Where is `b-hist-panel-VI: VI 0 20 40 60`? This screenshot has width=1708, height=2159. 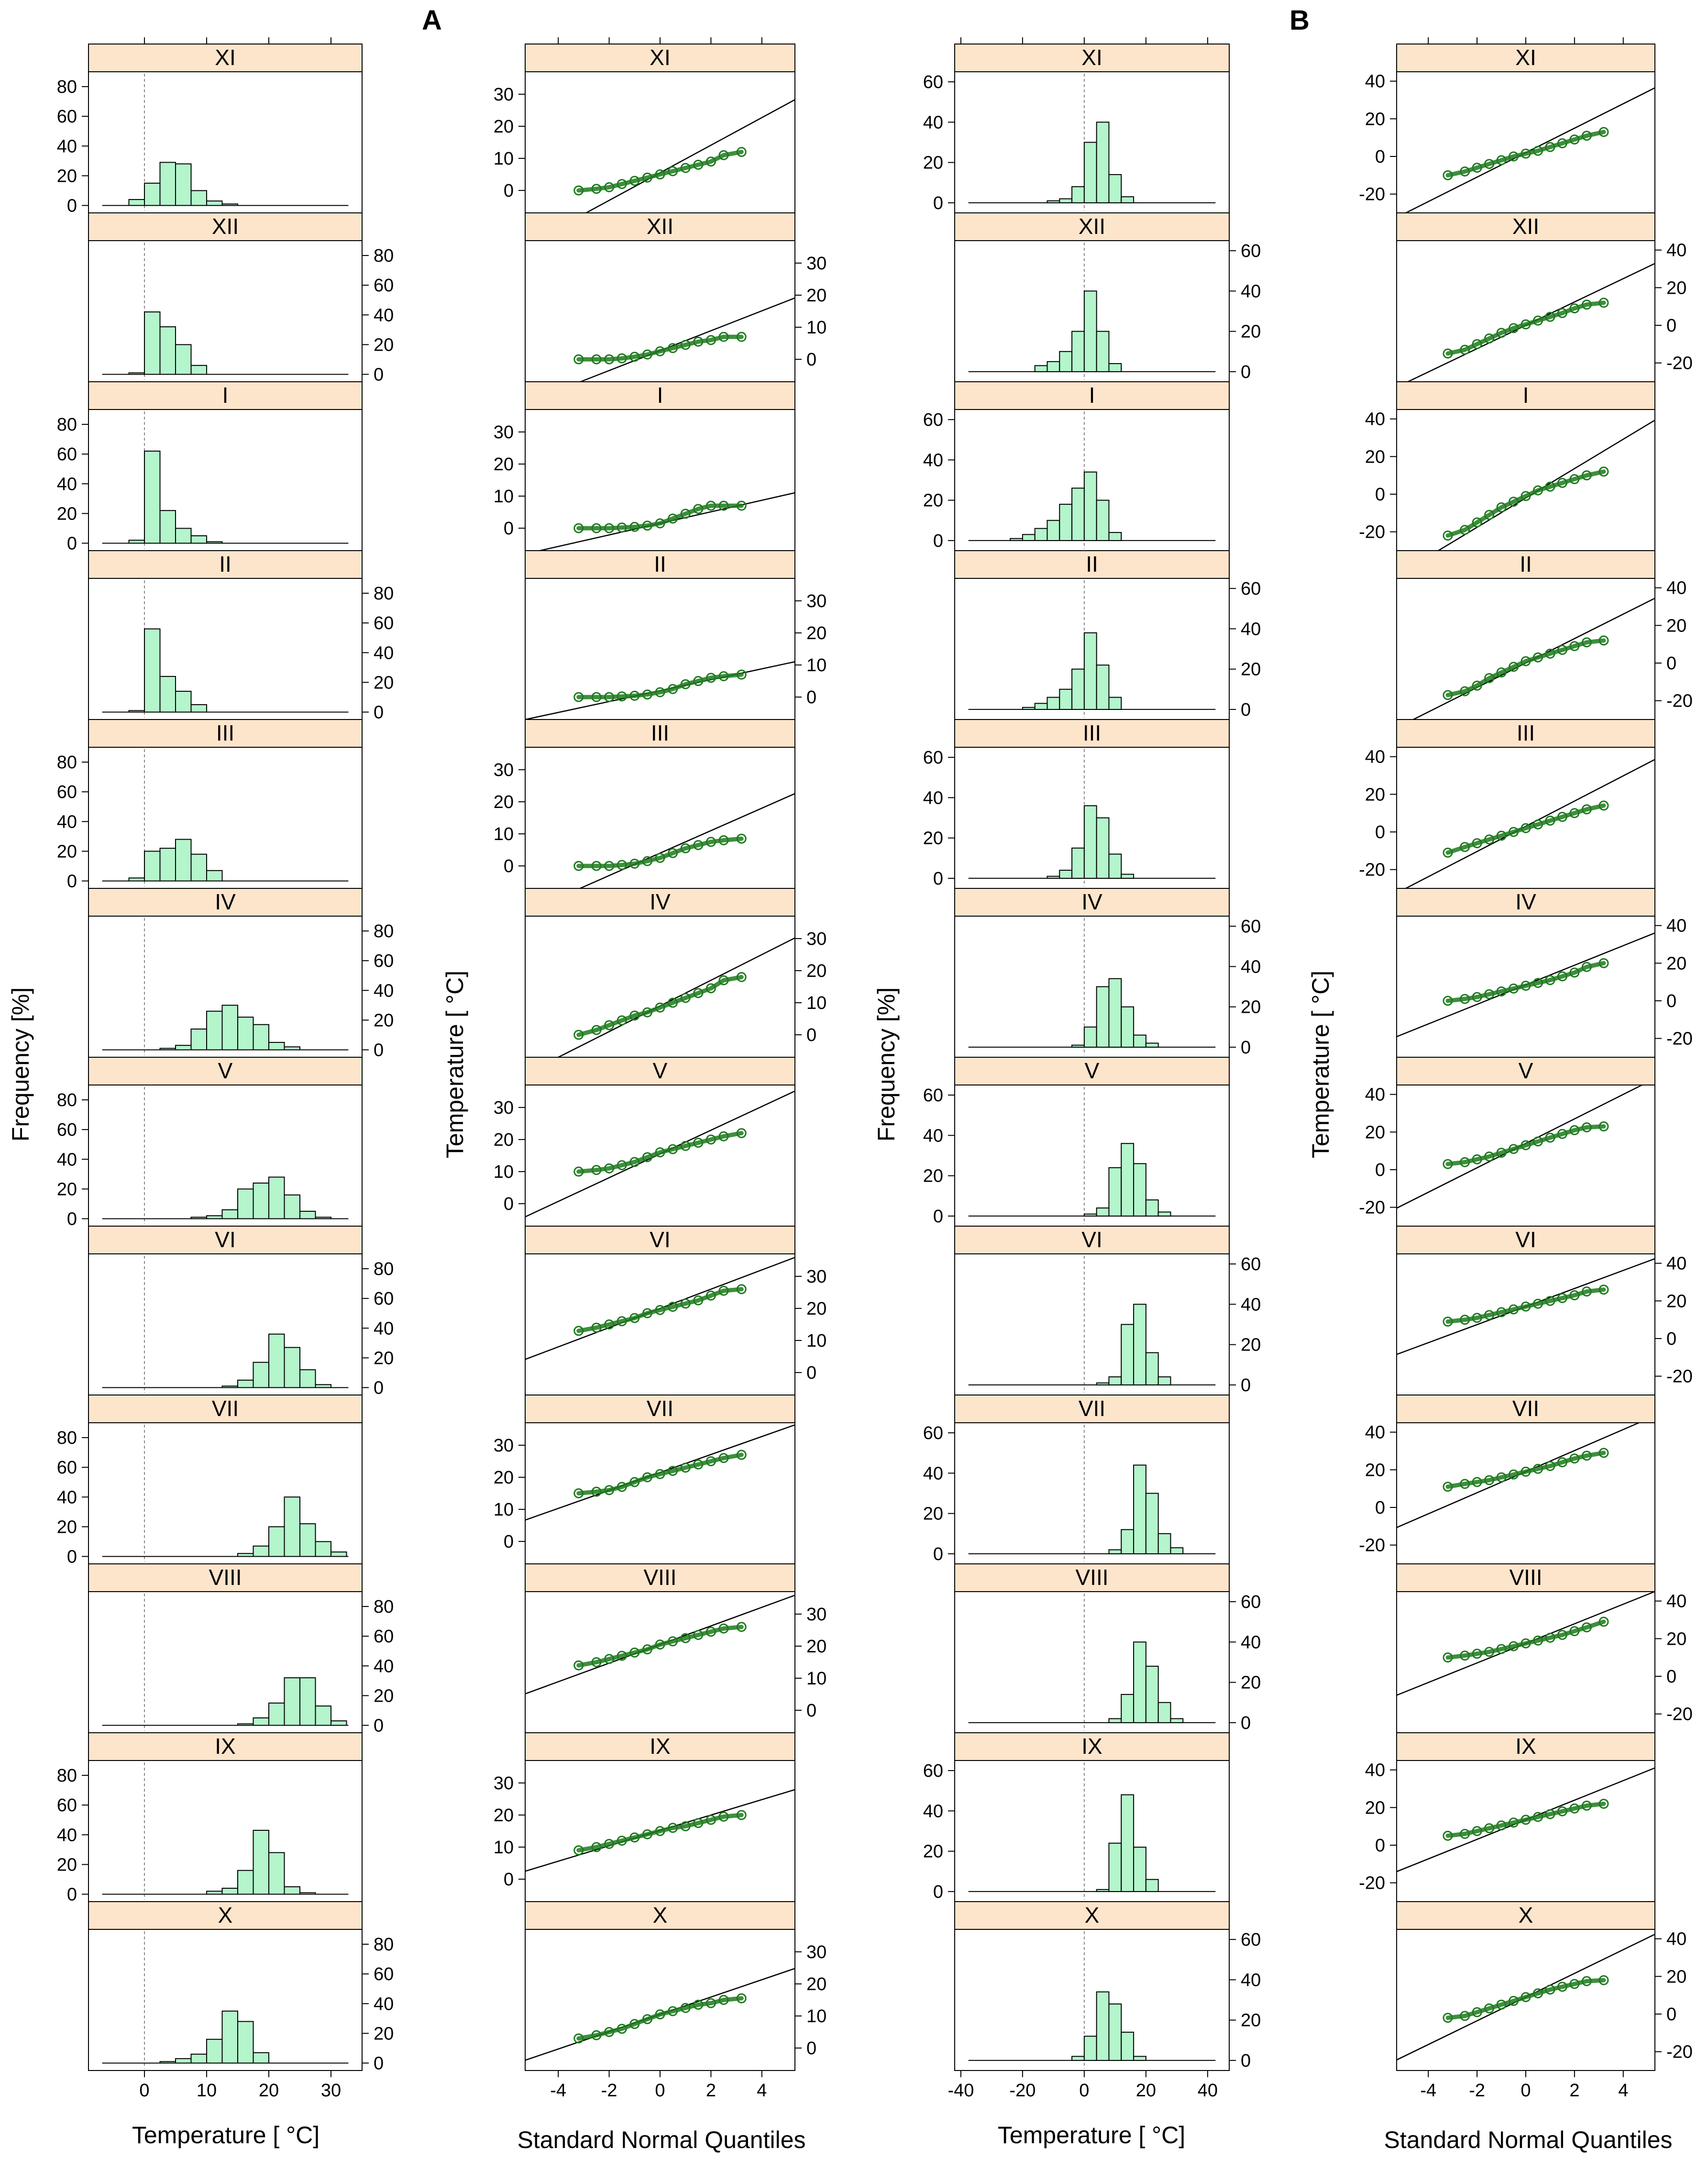
b-hist-panel-VI: VI 0 20 40 60 is located at coordinates (1107, 1310).